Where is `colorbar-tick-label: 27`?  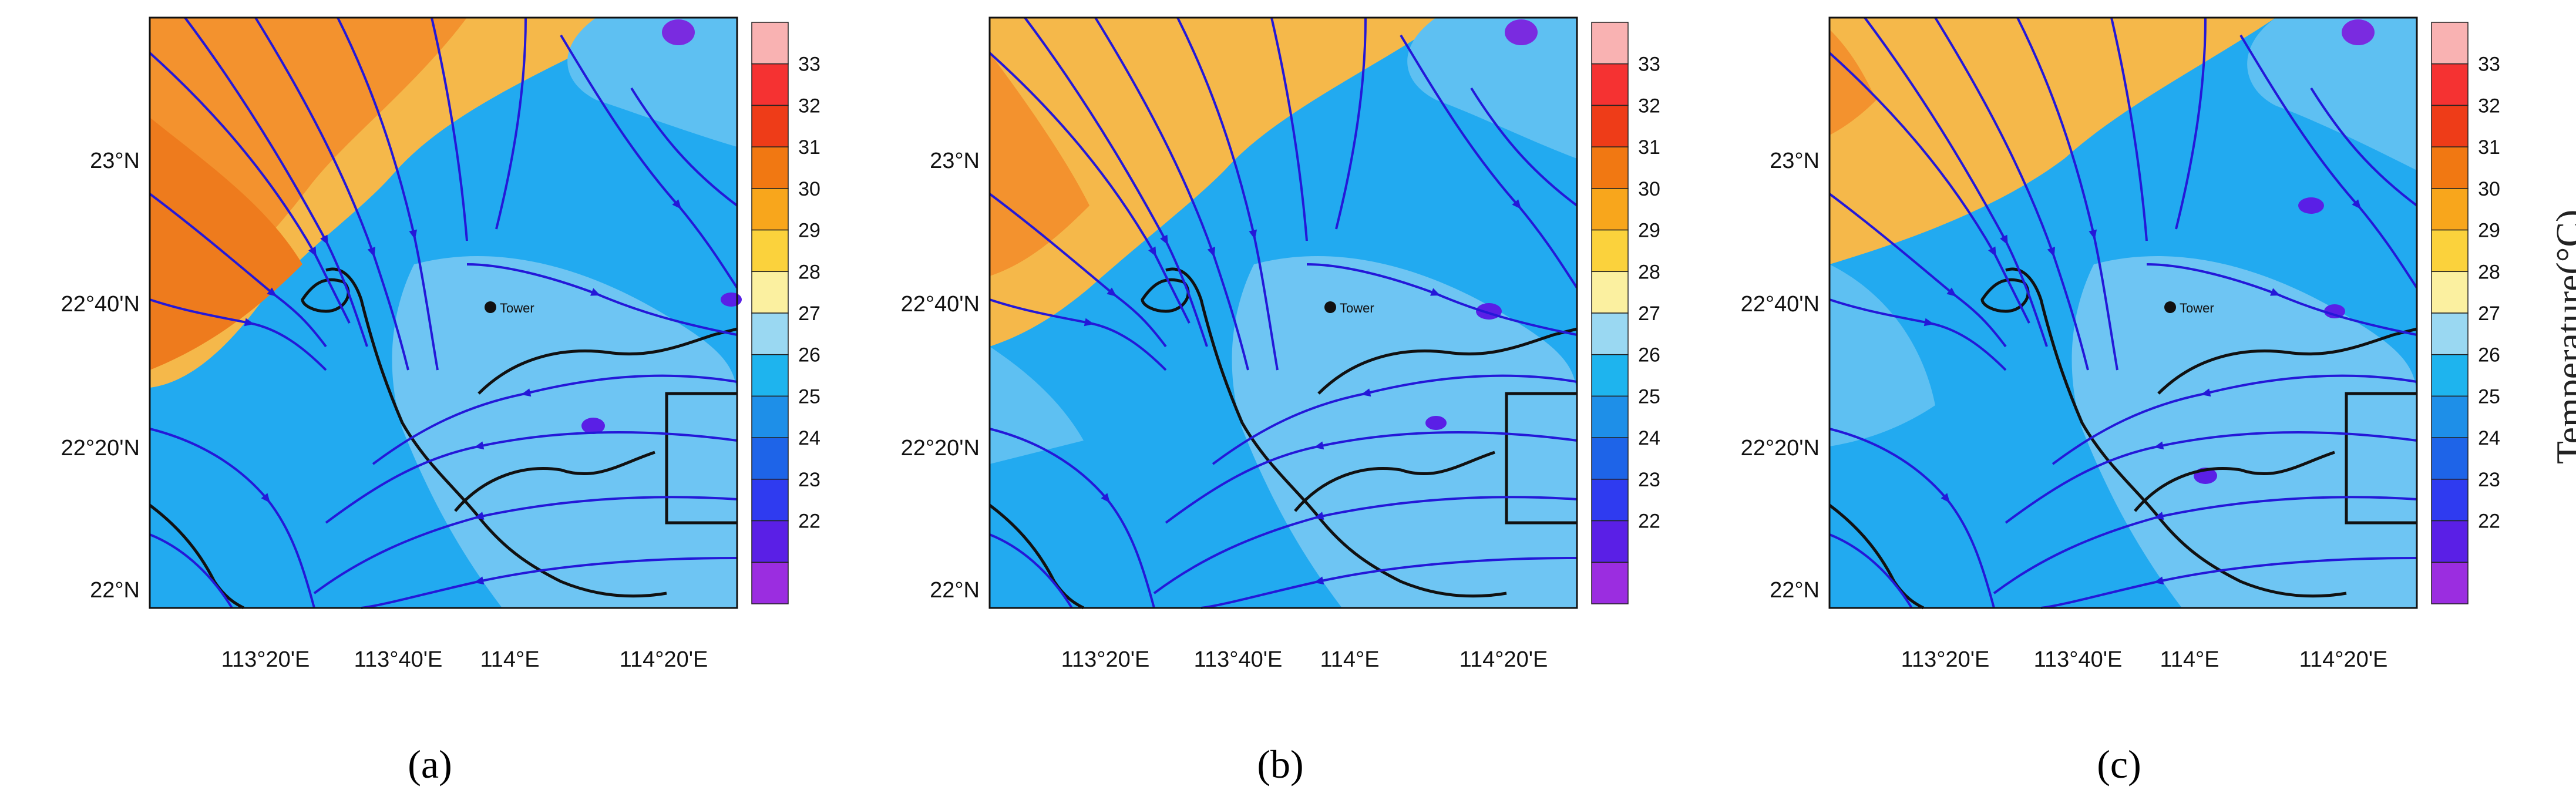 colorbar-tick-label: 27 is located at coordinates (809, 314).